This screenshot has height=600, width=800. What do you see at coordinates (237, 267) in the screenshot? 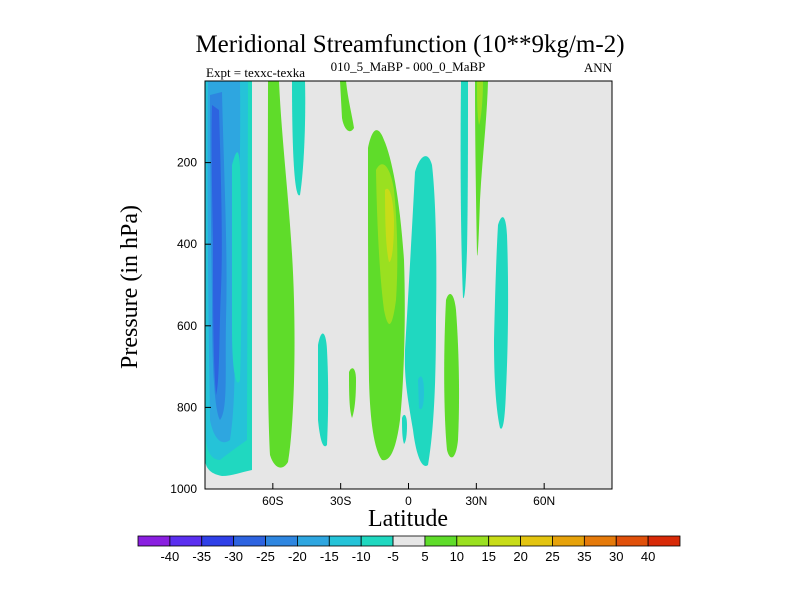
I see `contour-neg10-mid` at bounding box center [237, 267].